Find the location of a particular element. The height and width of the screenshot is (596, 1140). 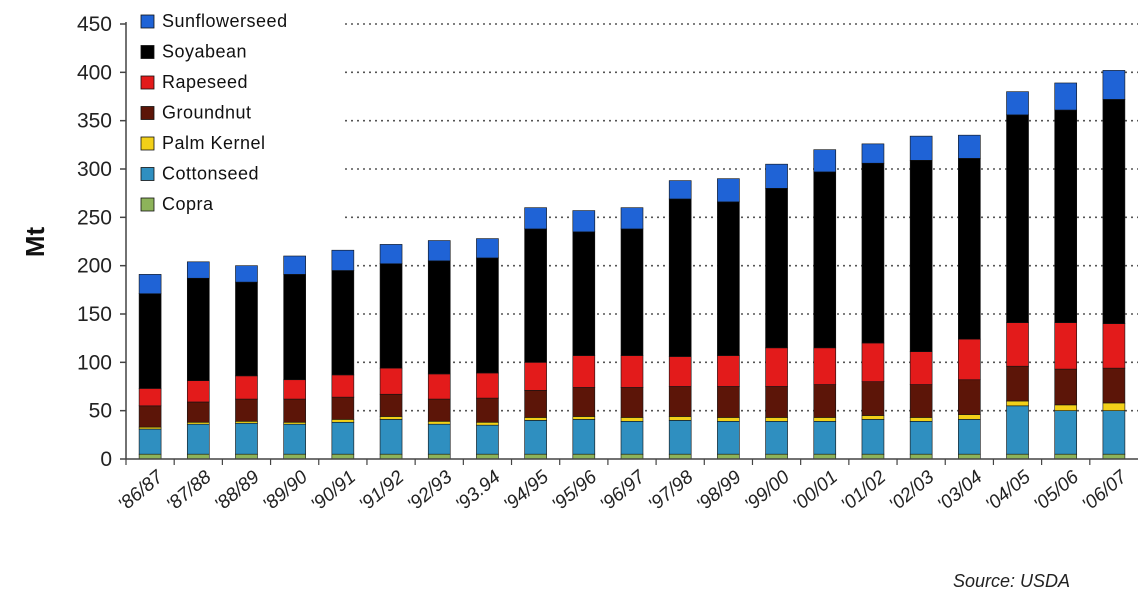

x-tick-label: '92/93 is located at coordinates (430, 490).